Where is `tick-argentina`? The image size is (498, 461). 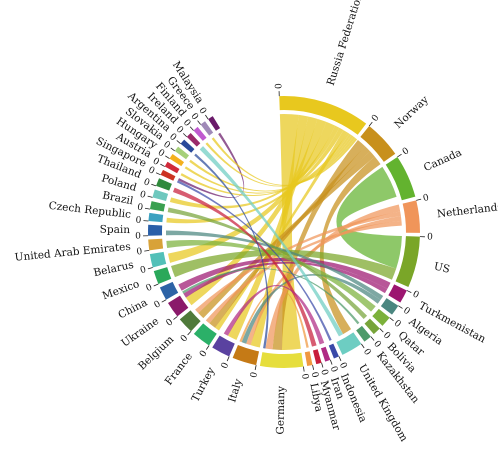 tick-argentina is located at coordinates (178, 142).